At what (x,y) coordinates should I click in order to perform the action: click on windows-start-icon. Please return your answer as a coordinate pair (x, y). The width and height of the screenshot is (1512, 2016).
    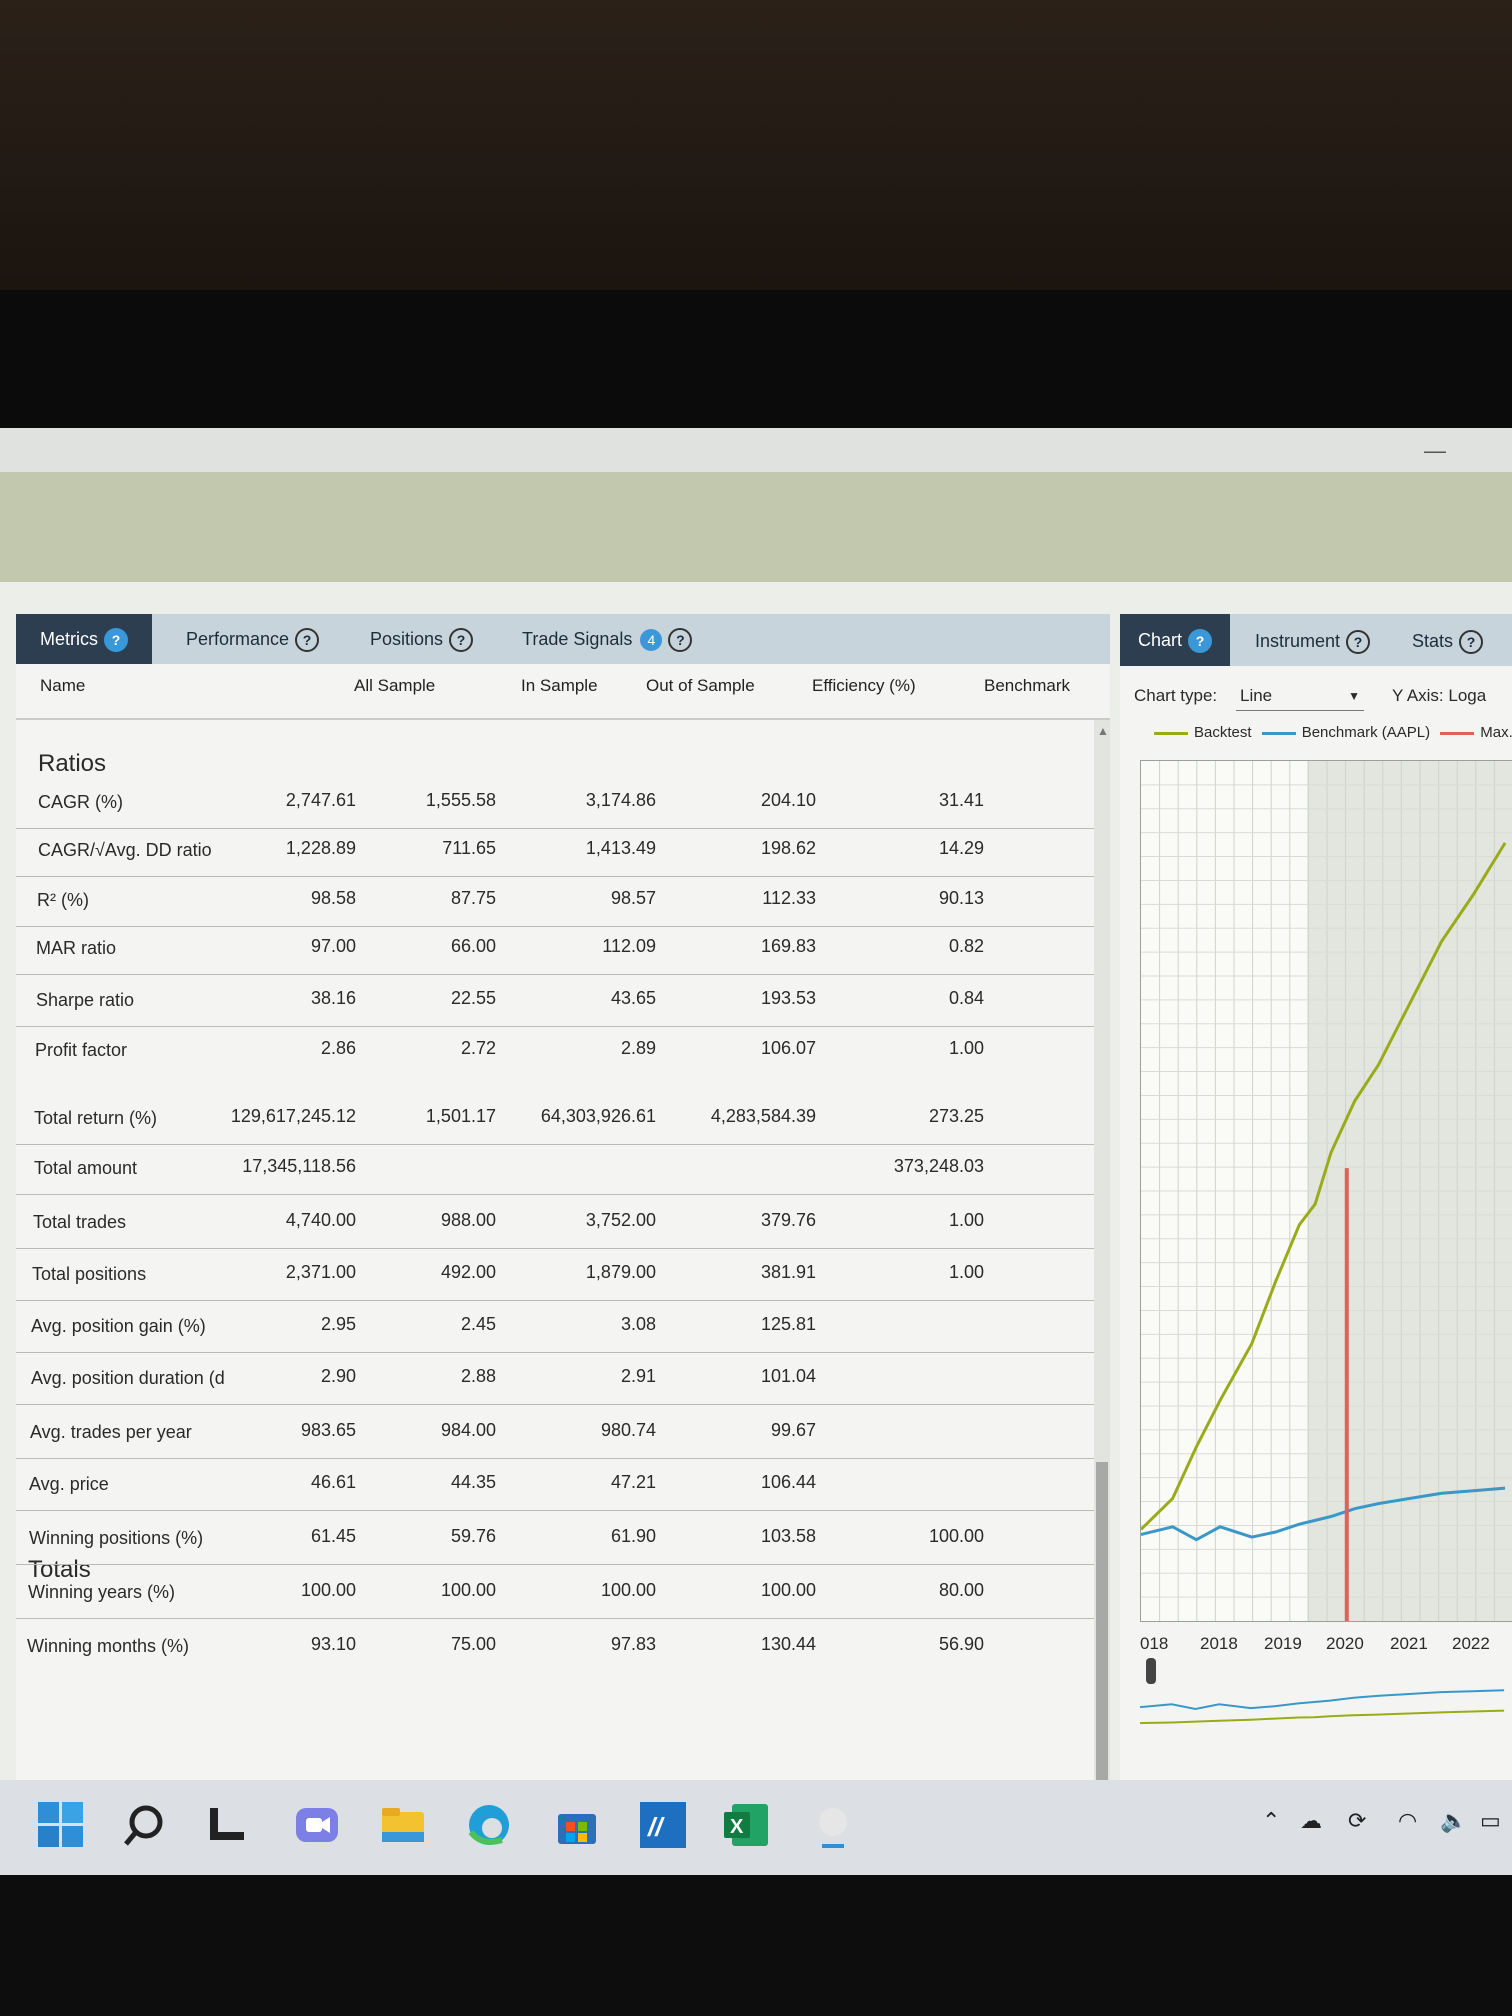
    Looking at the image, I should click on (63, 1827).